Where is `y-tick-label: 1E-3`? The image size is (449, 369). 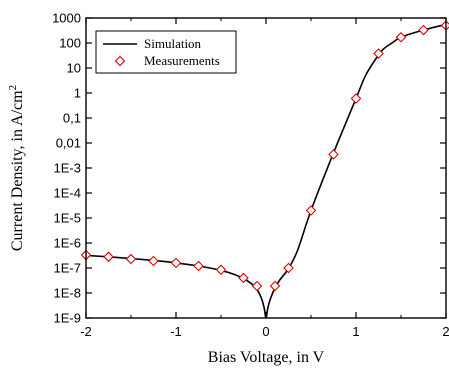
y-tick-label: 1E-3 is located at coordinates (67, 168).